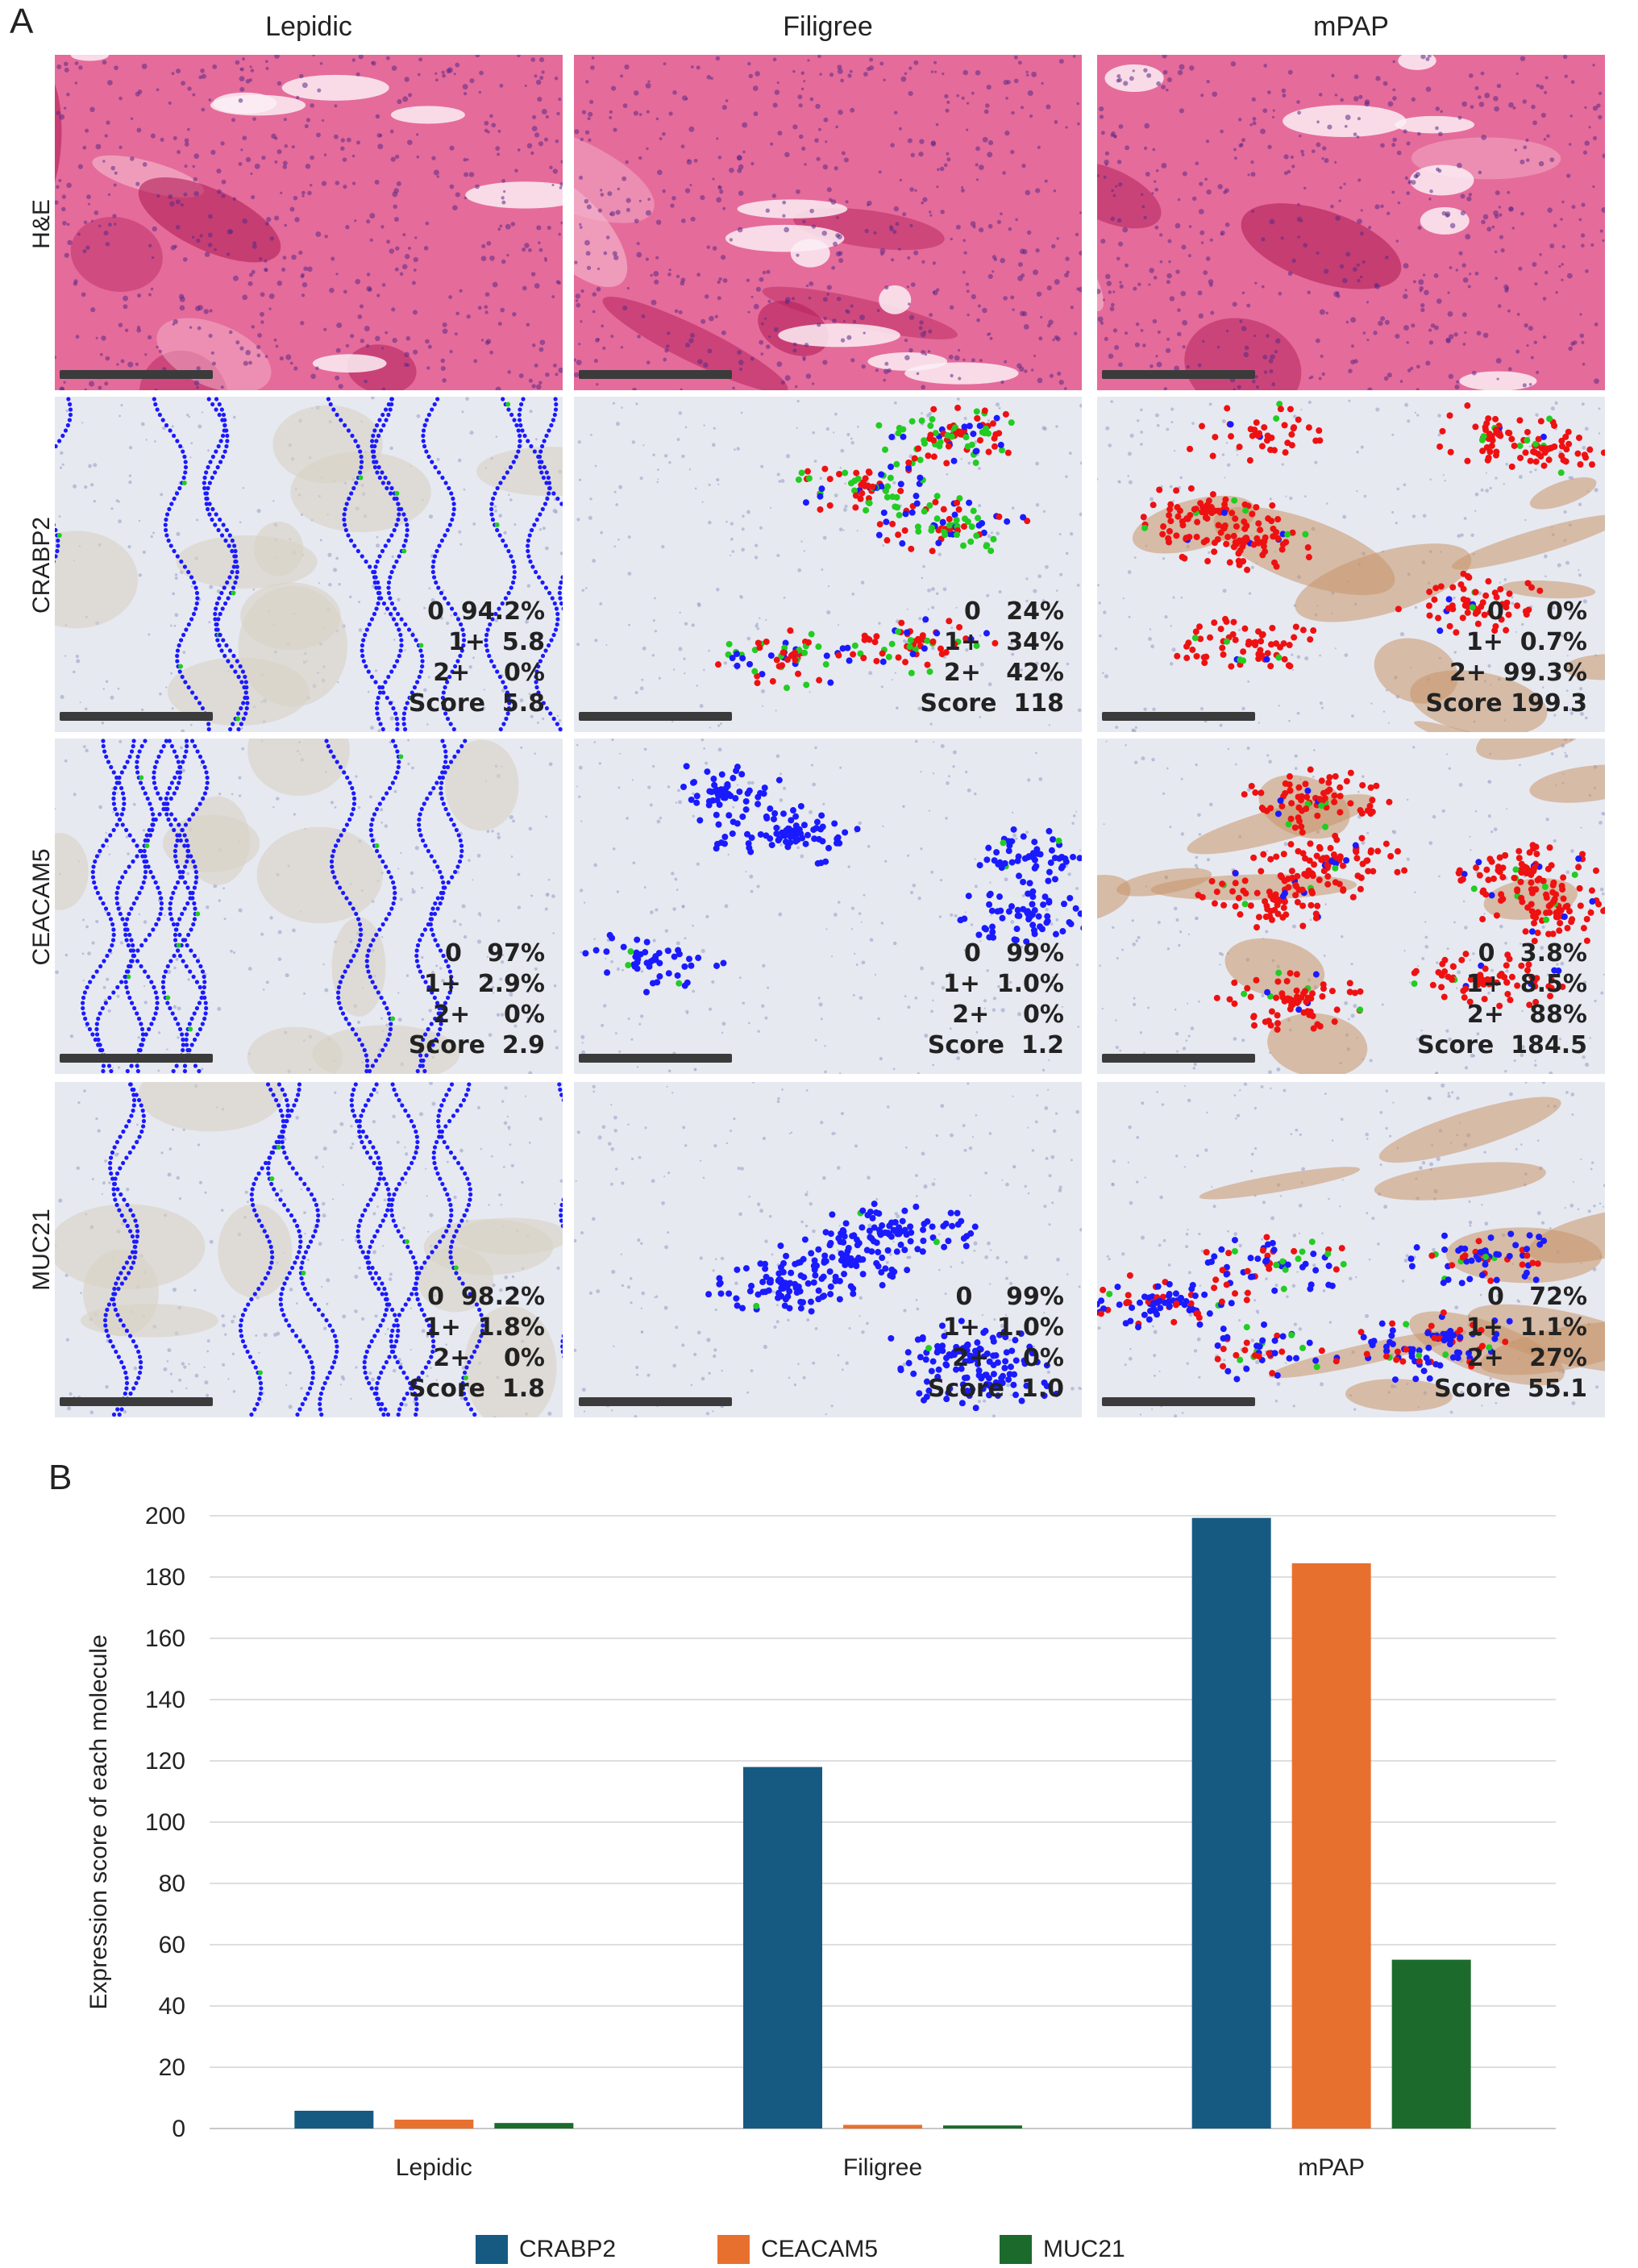  I want to click on y-tick-label: 120, so click(165, 1762).